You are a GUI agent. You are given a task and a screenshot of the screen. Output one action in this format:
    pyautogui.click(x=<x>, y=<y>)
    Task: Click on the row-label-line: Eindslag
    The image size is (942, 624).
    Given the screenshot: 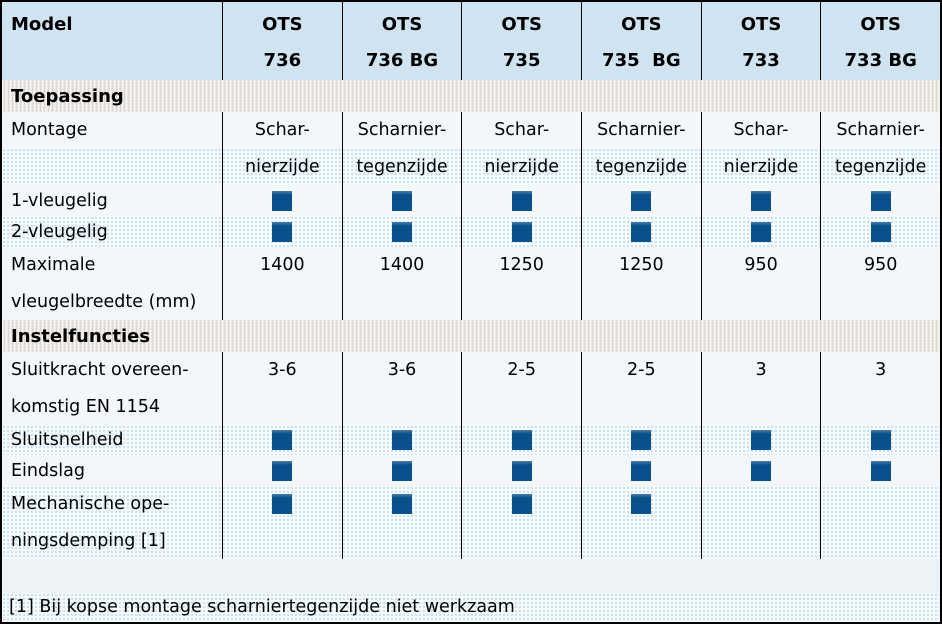 What is the action you would take?
    pyautogui.click(x=48, y=470)
    